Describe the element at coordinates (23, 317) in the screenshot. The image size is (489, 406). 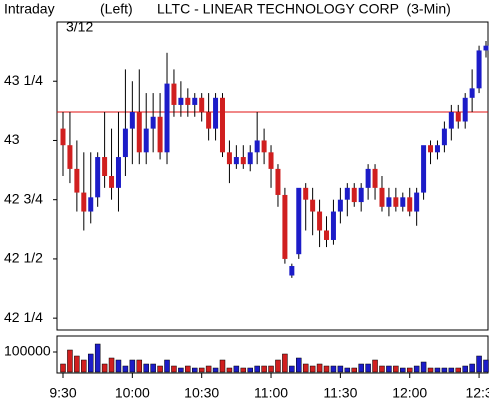
I see `y-tick-label: 42 1/4` at that location.